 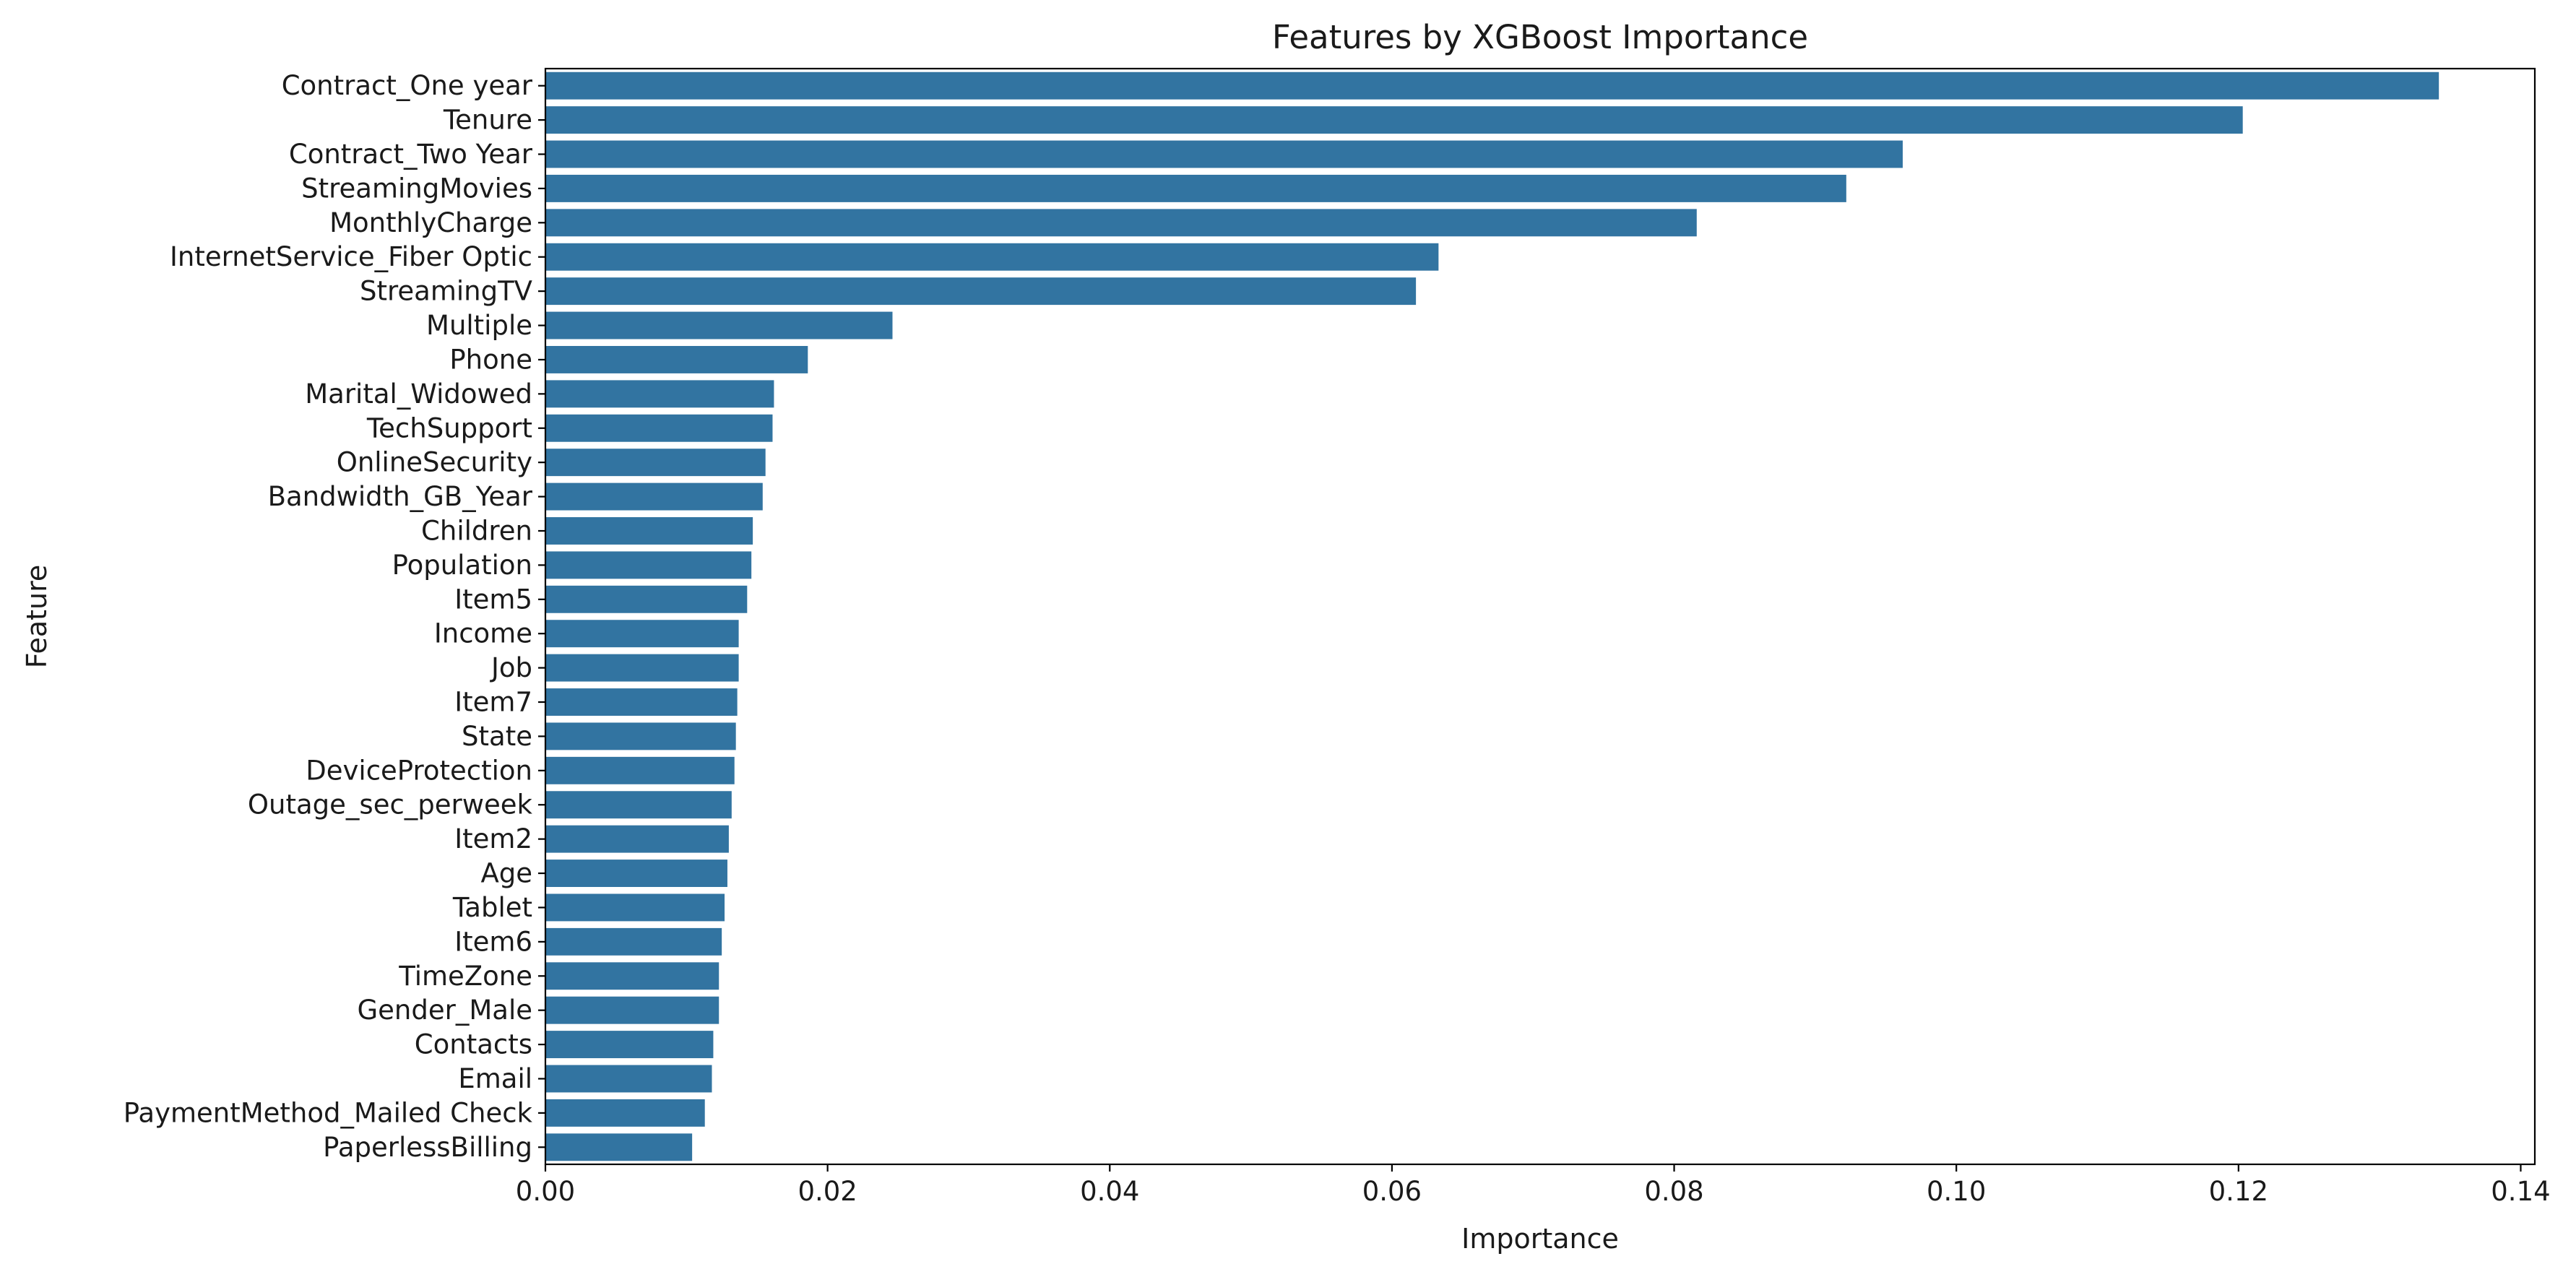 What do you see at coordinates (633, 941) in the screenshot?
I see `bar-item6` at bounding box center [633, 941].